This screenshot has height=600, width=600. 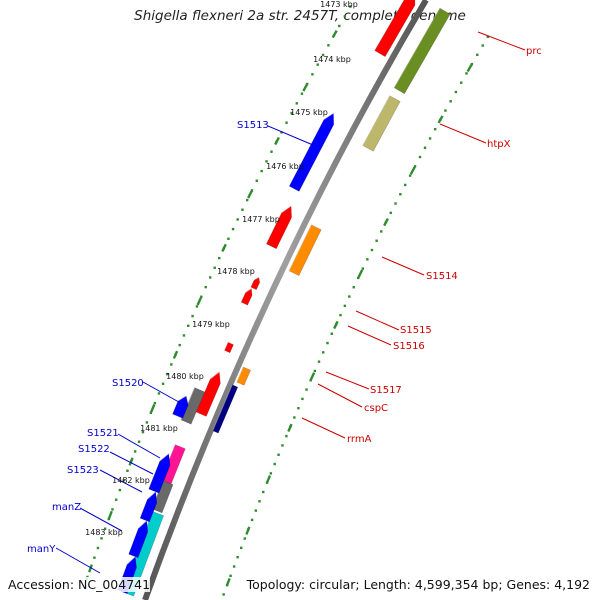 What do you see at coordinates (94, 449) in the screenshot?
I see `gene-label-s1522: S1522` at bounding box center [94, 449].